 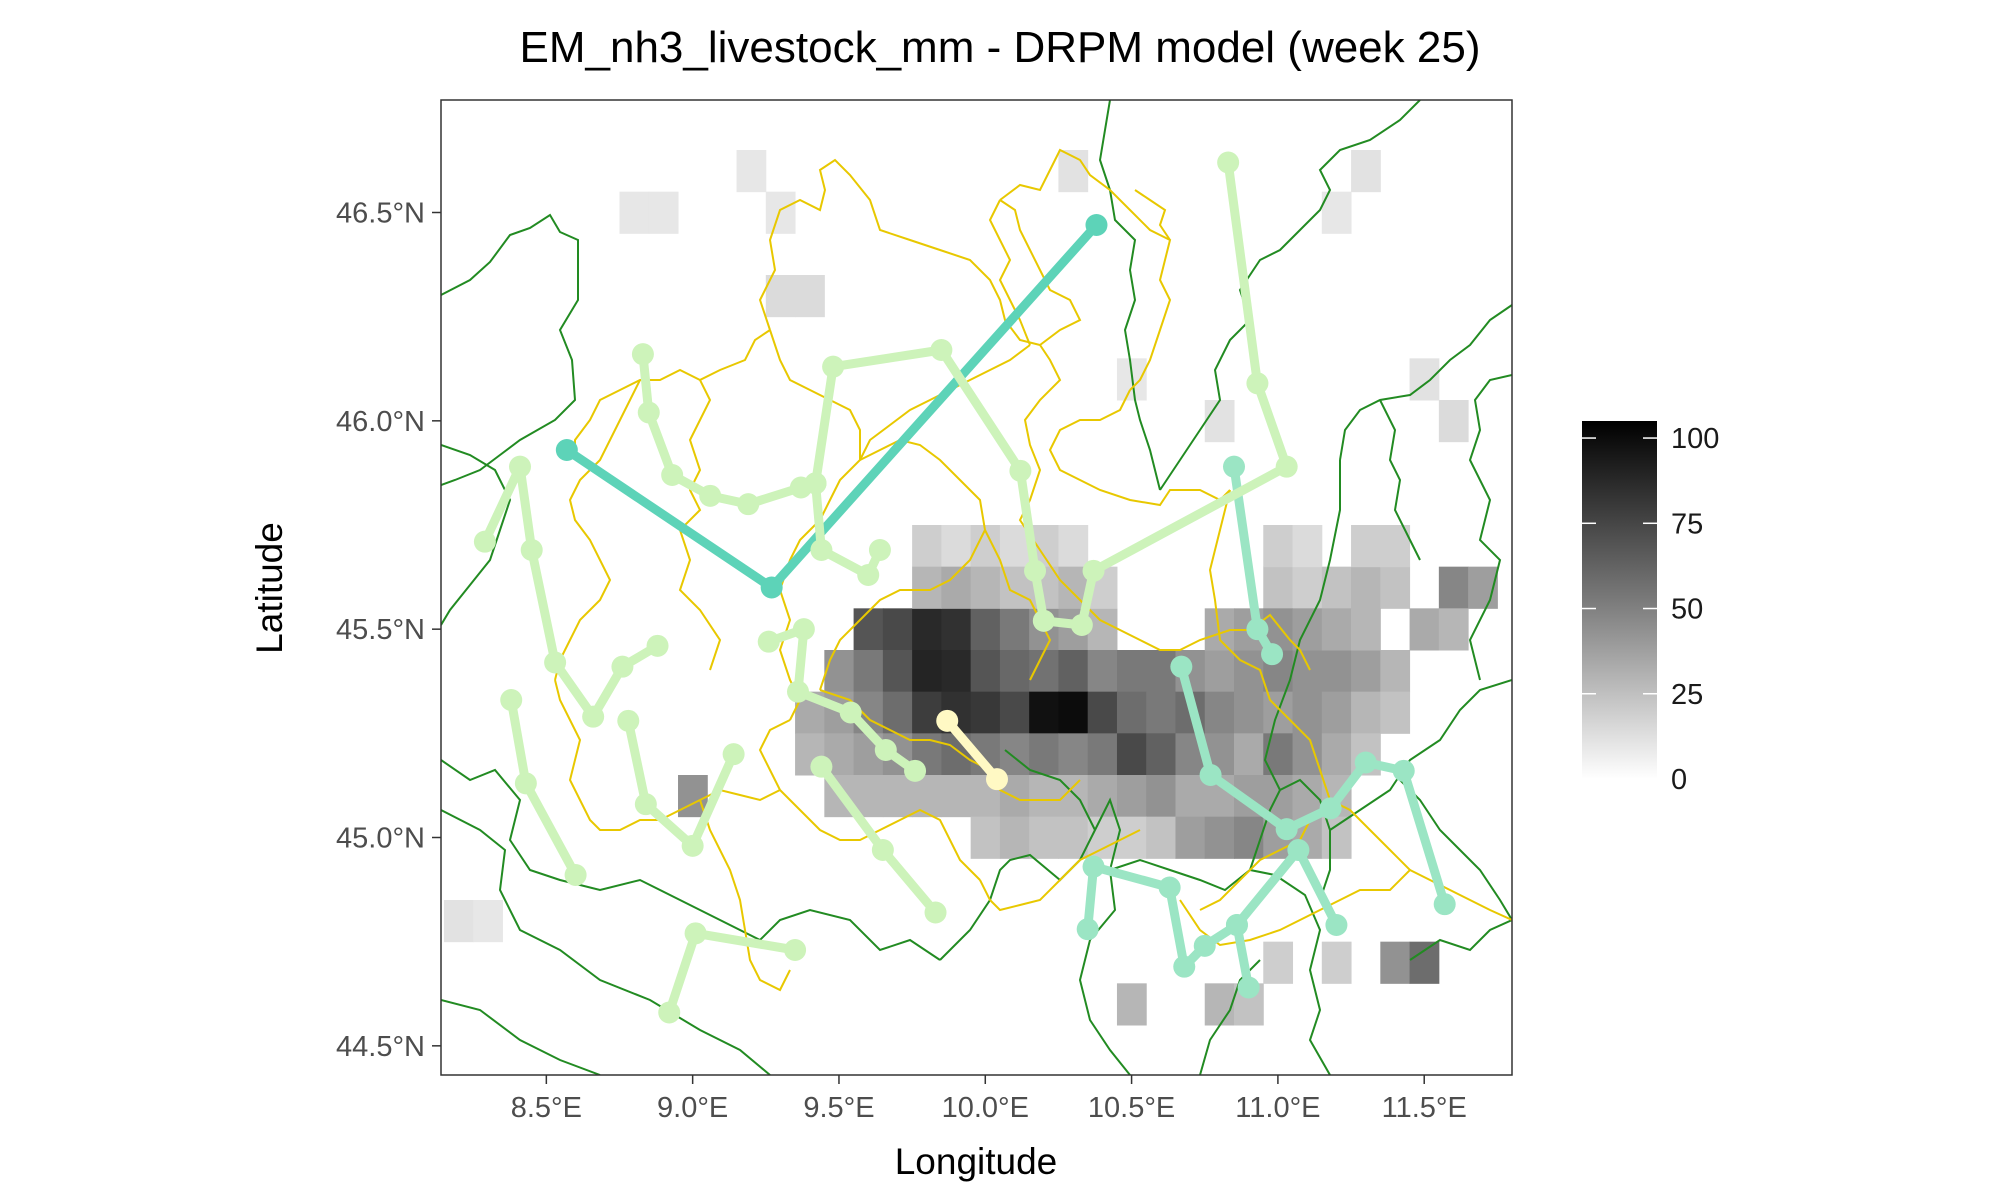 I want to click on x-tick-label: 10.0°E, so click(x=985, y=1108).